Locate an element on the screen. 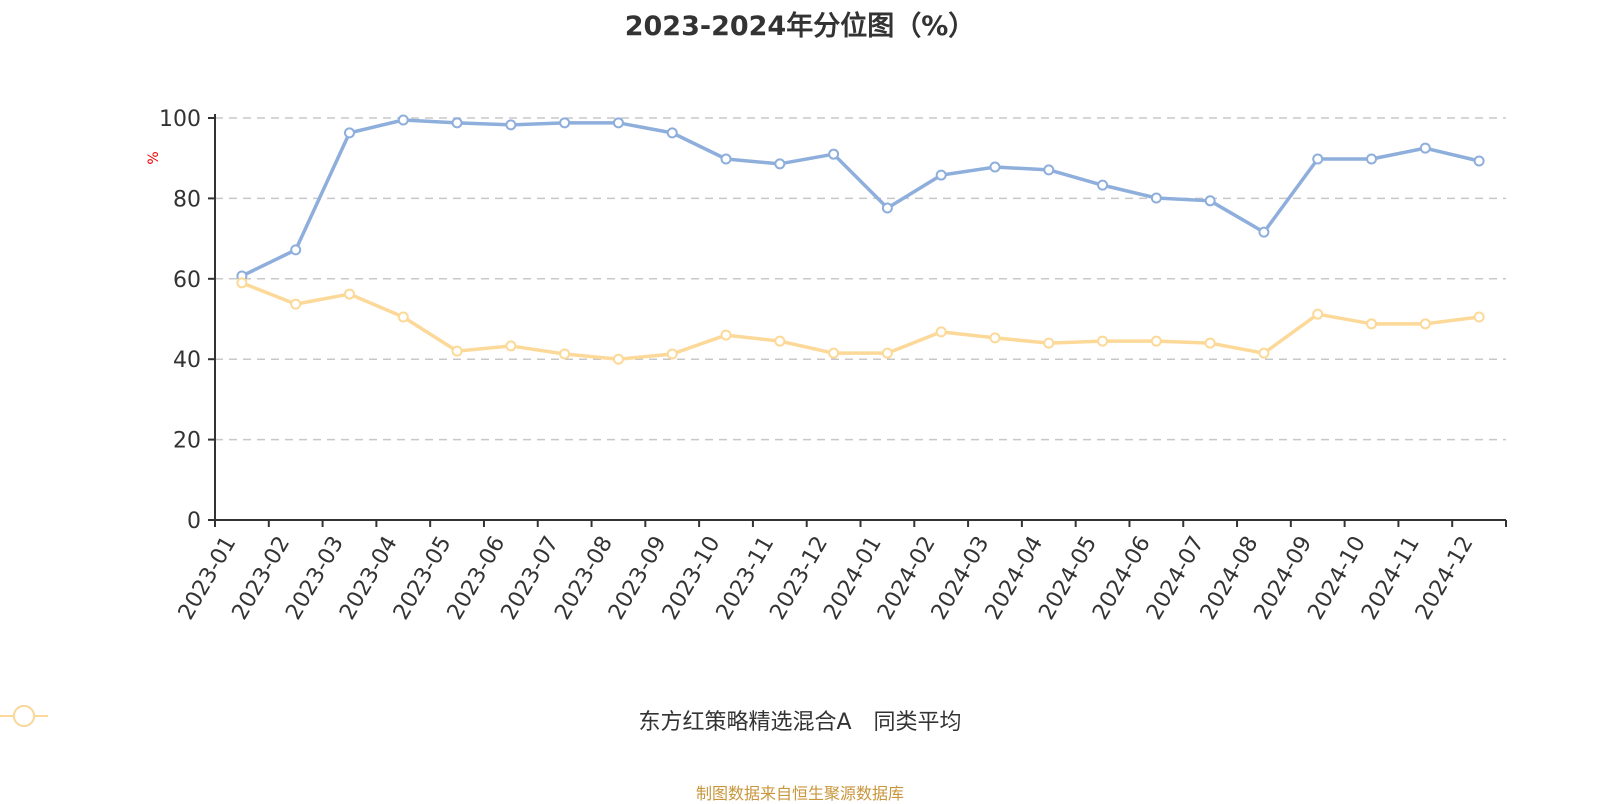 The image size is (1600, 804). legend-label: 东方红策略精选混合A is located at coordinates (745, 722).